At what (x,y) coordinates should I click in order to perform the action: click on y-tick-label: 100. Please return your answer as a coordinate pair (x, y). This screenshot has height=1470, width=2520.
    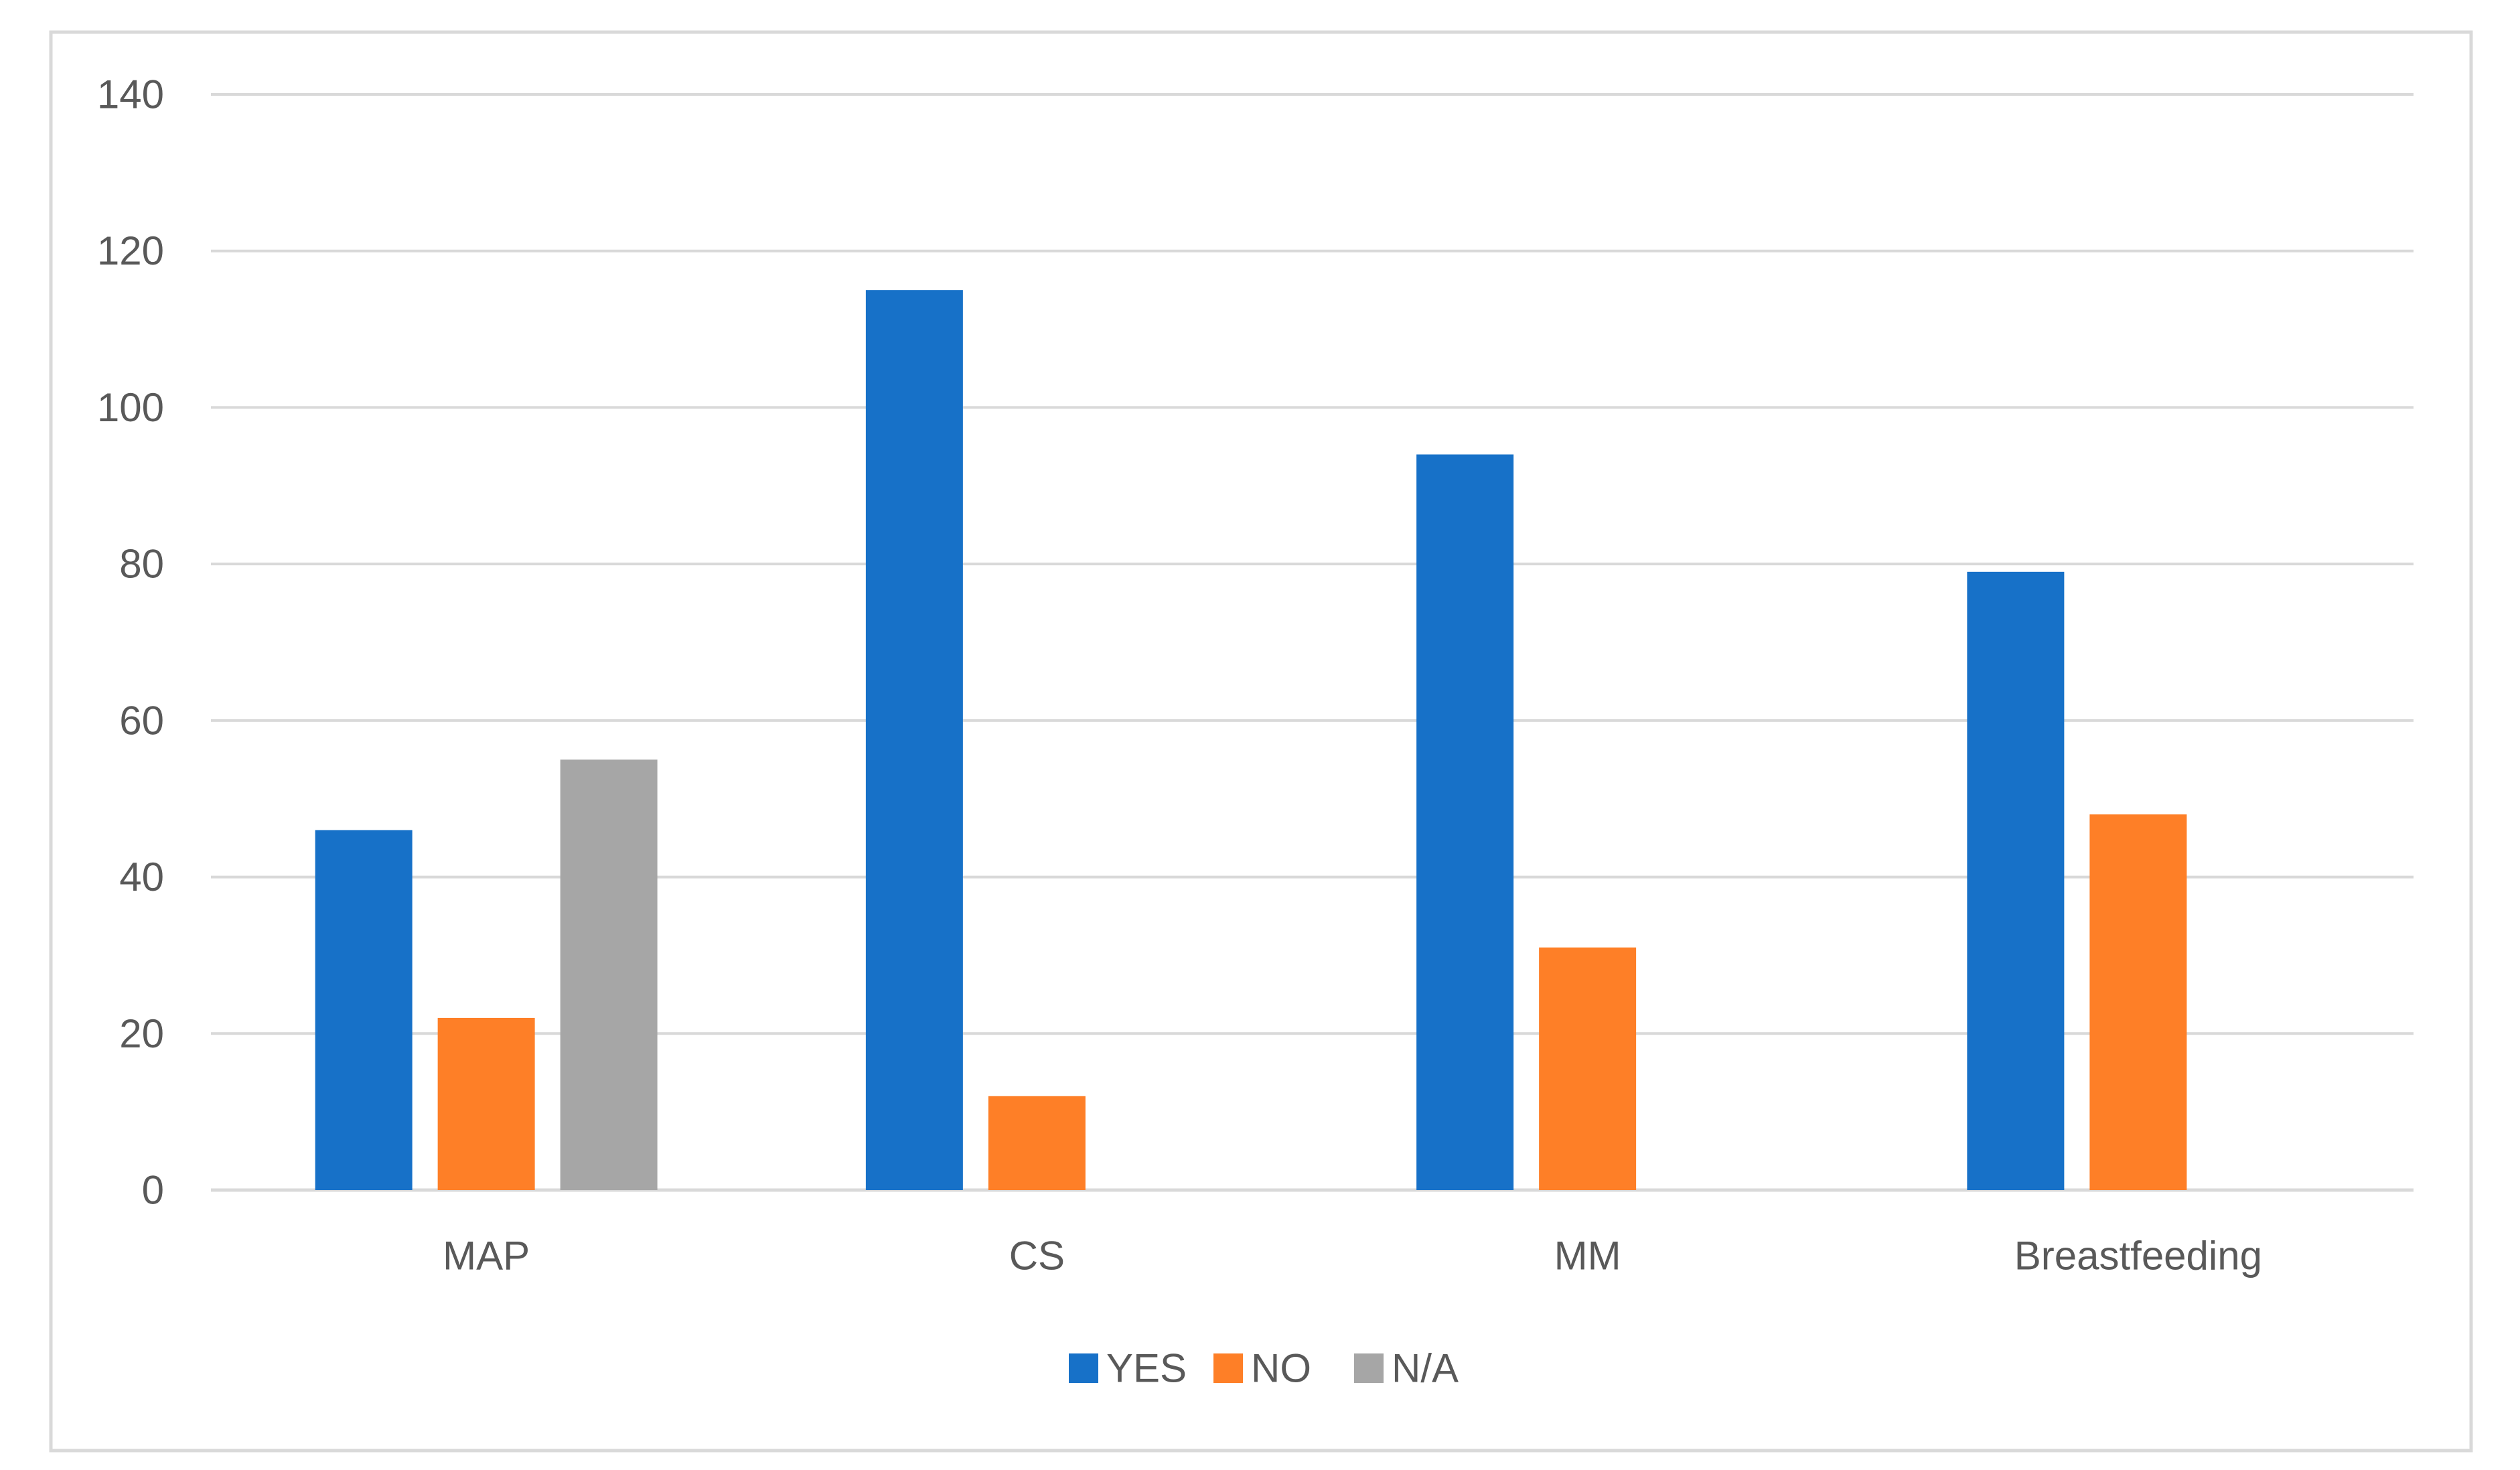
    Looking at the image, I should click on (130, 407).